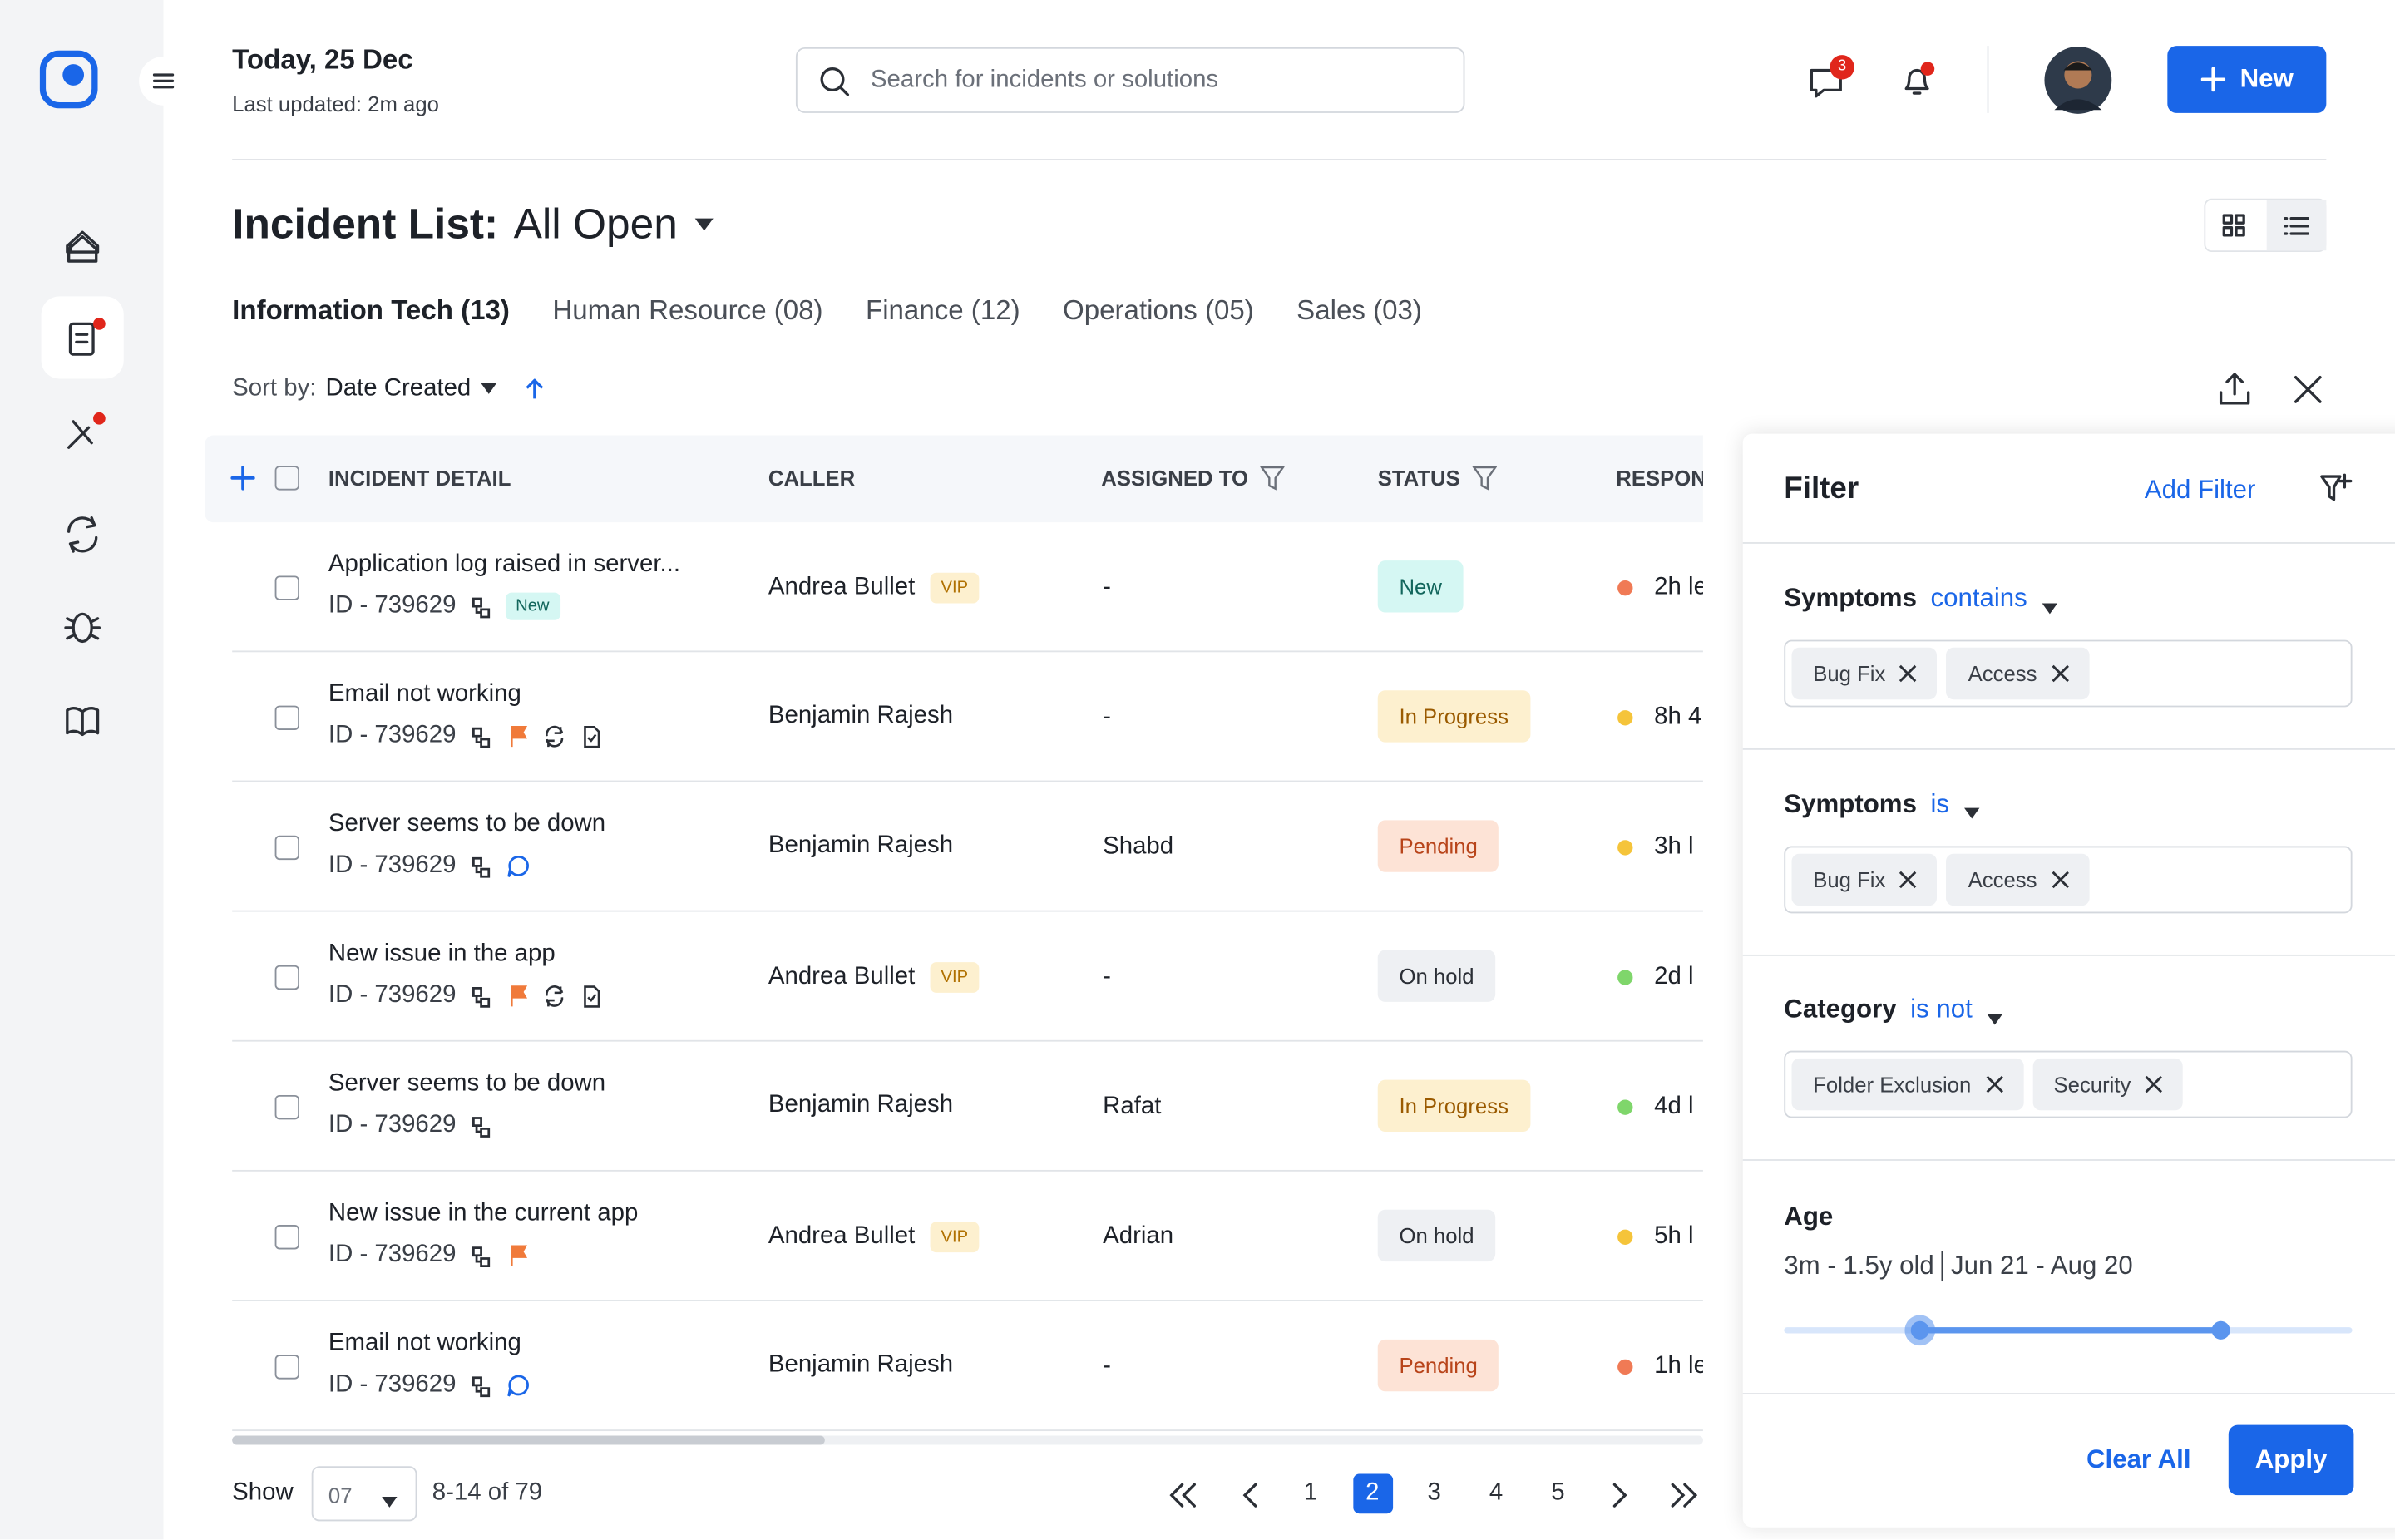  I want to click on filter-group-header: Symptoms is, so click(1882, 804).